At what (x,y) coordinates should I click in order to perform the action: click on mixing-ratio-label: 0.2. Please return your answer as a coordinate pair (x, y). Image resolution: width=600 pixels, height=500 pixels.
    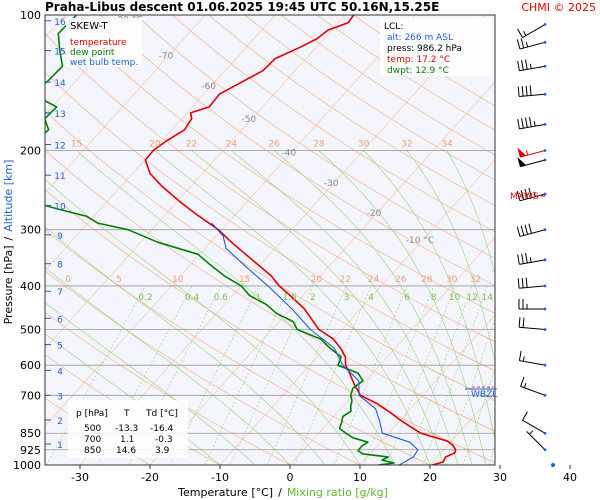
    Looking at the image, I should click on (145, 298).